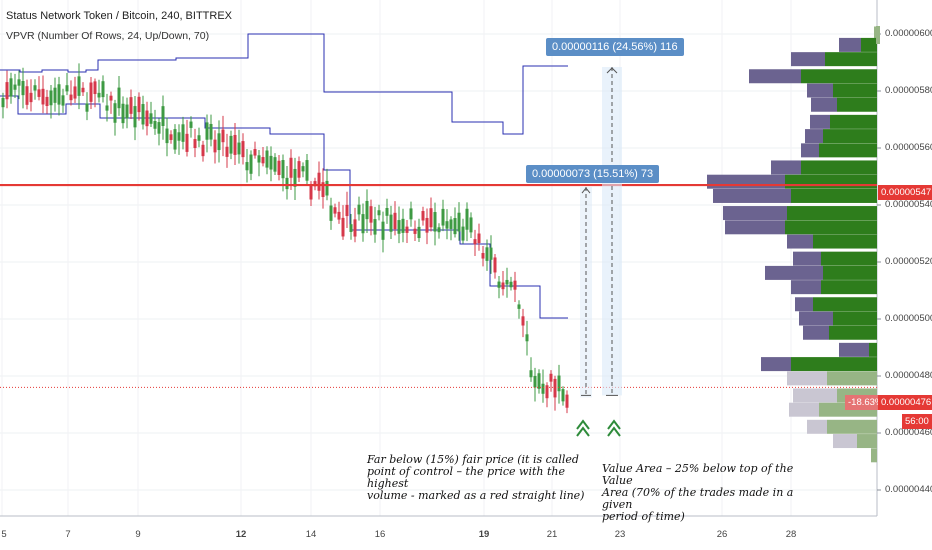  Describe the element at coordinates (908, 432) in the screenshot. I see `price-tick-label: 0.00000460` at that location.